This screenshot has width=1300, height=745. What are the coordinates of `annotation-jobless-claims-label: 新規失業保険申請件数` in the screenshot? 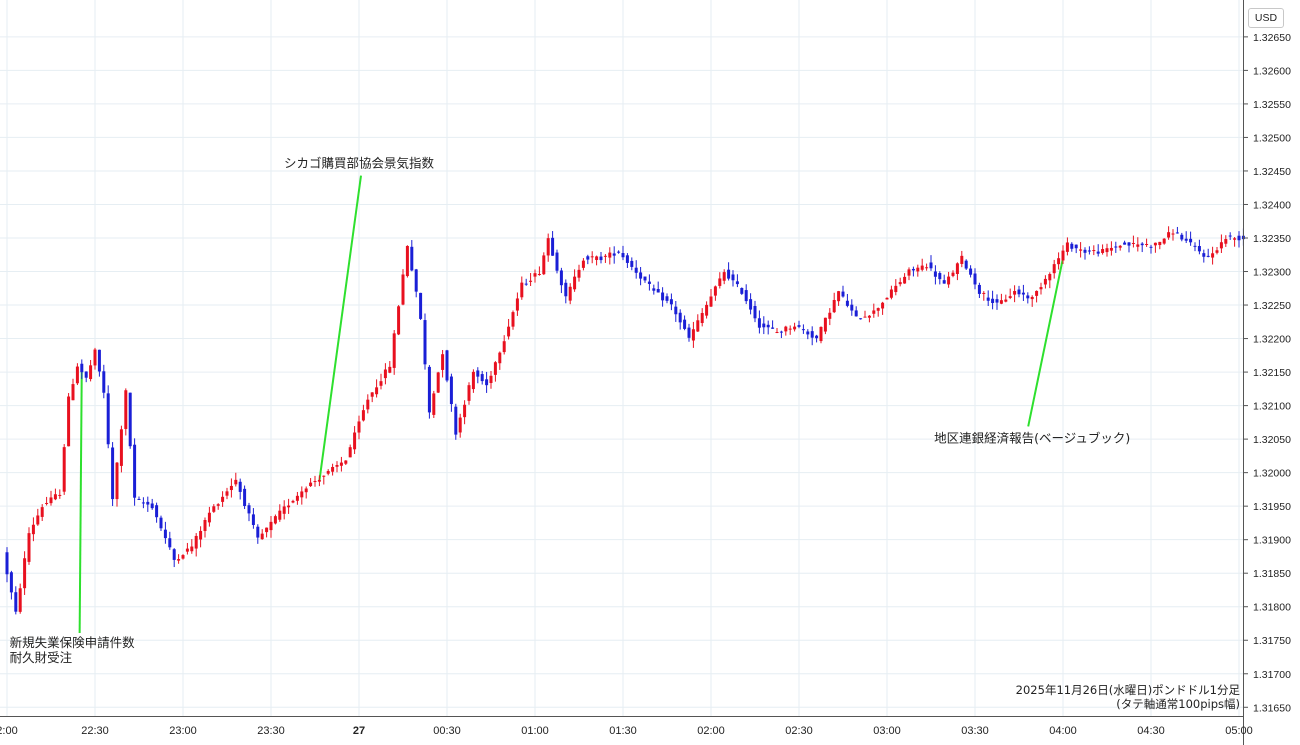 It's located at (73, 642).